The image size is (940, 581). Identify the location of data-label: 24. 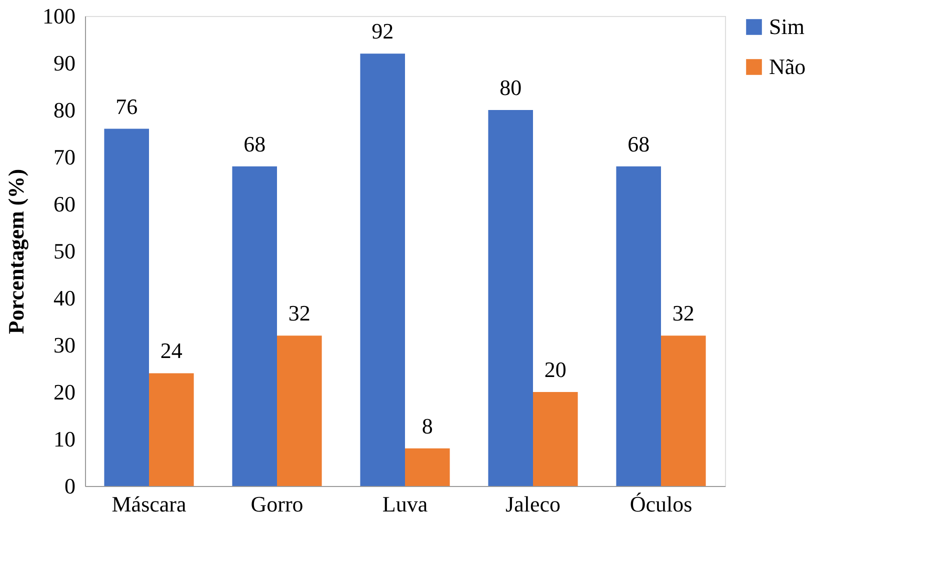
(171, 351).